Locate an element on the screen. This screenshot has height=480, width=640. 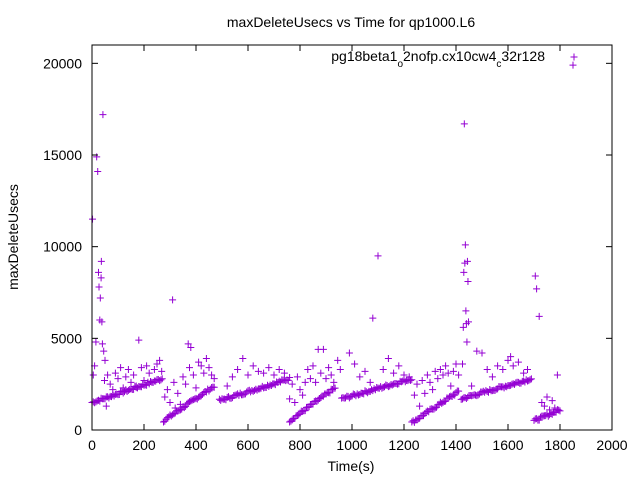
y-tick-label: 10000 is located at coordinates (62, 247).